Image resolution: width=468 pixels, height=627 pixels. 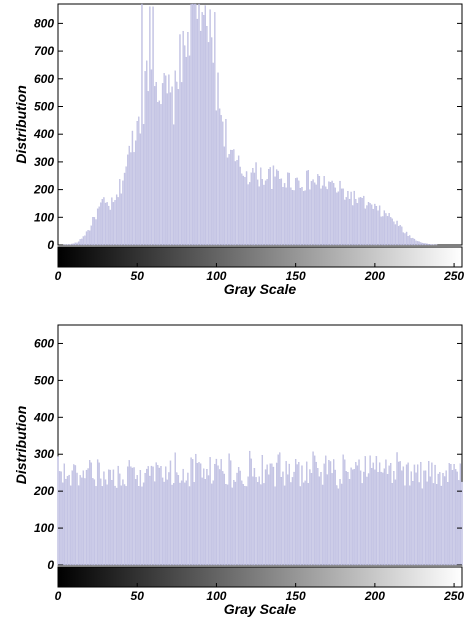 What do you see at coordinates (44, 51) in the screenshot?
I see `y-tick-label: 700` at bounding box center [44, 51].